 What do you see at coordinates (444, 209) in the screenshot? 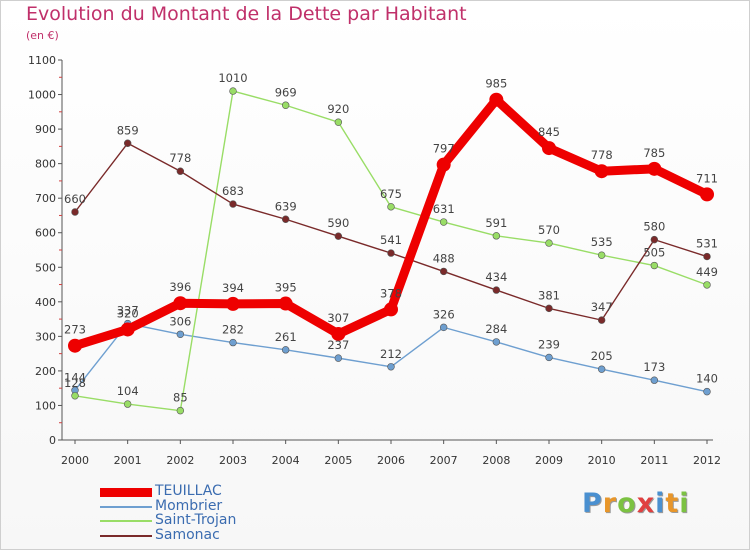
I see `data-label-saint-trojan: 631` at bounding box center [444, 209].